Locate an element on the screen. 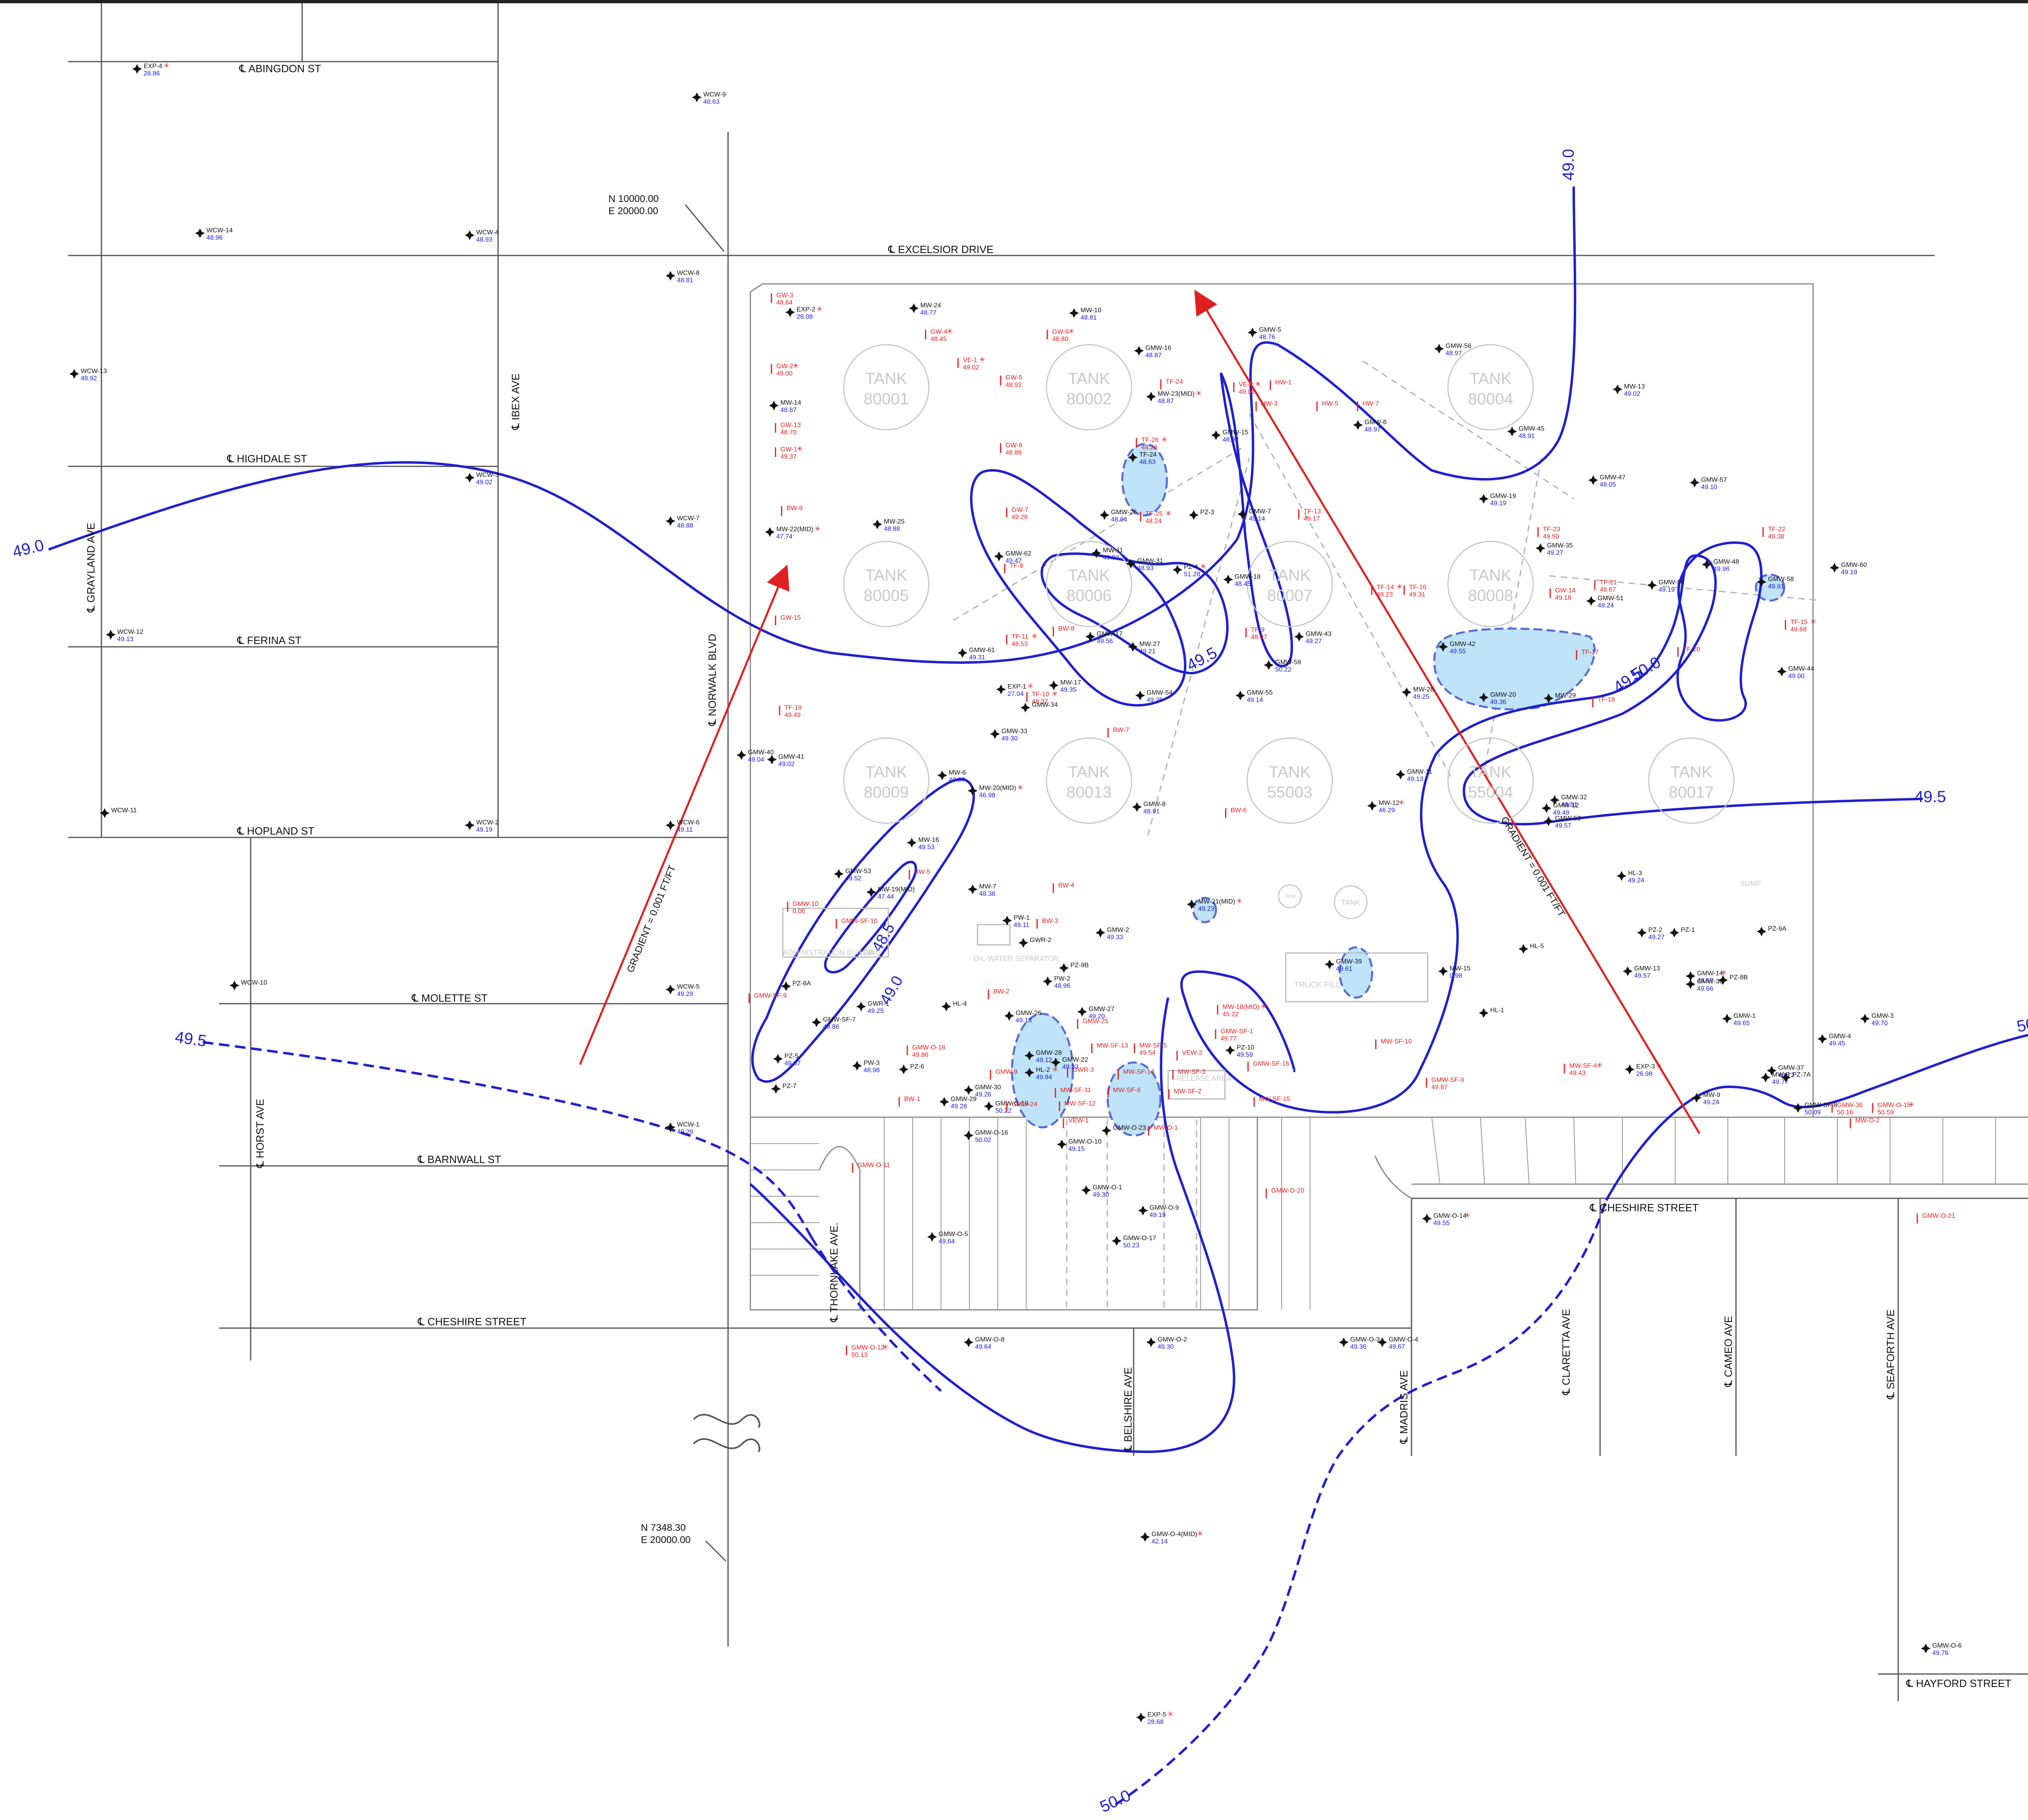 Image resolution: width=2028 pixels, height=1820 pixels. well-exp-2: EXP-228.08✳ is located at coordinates (804, 312).